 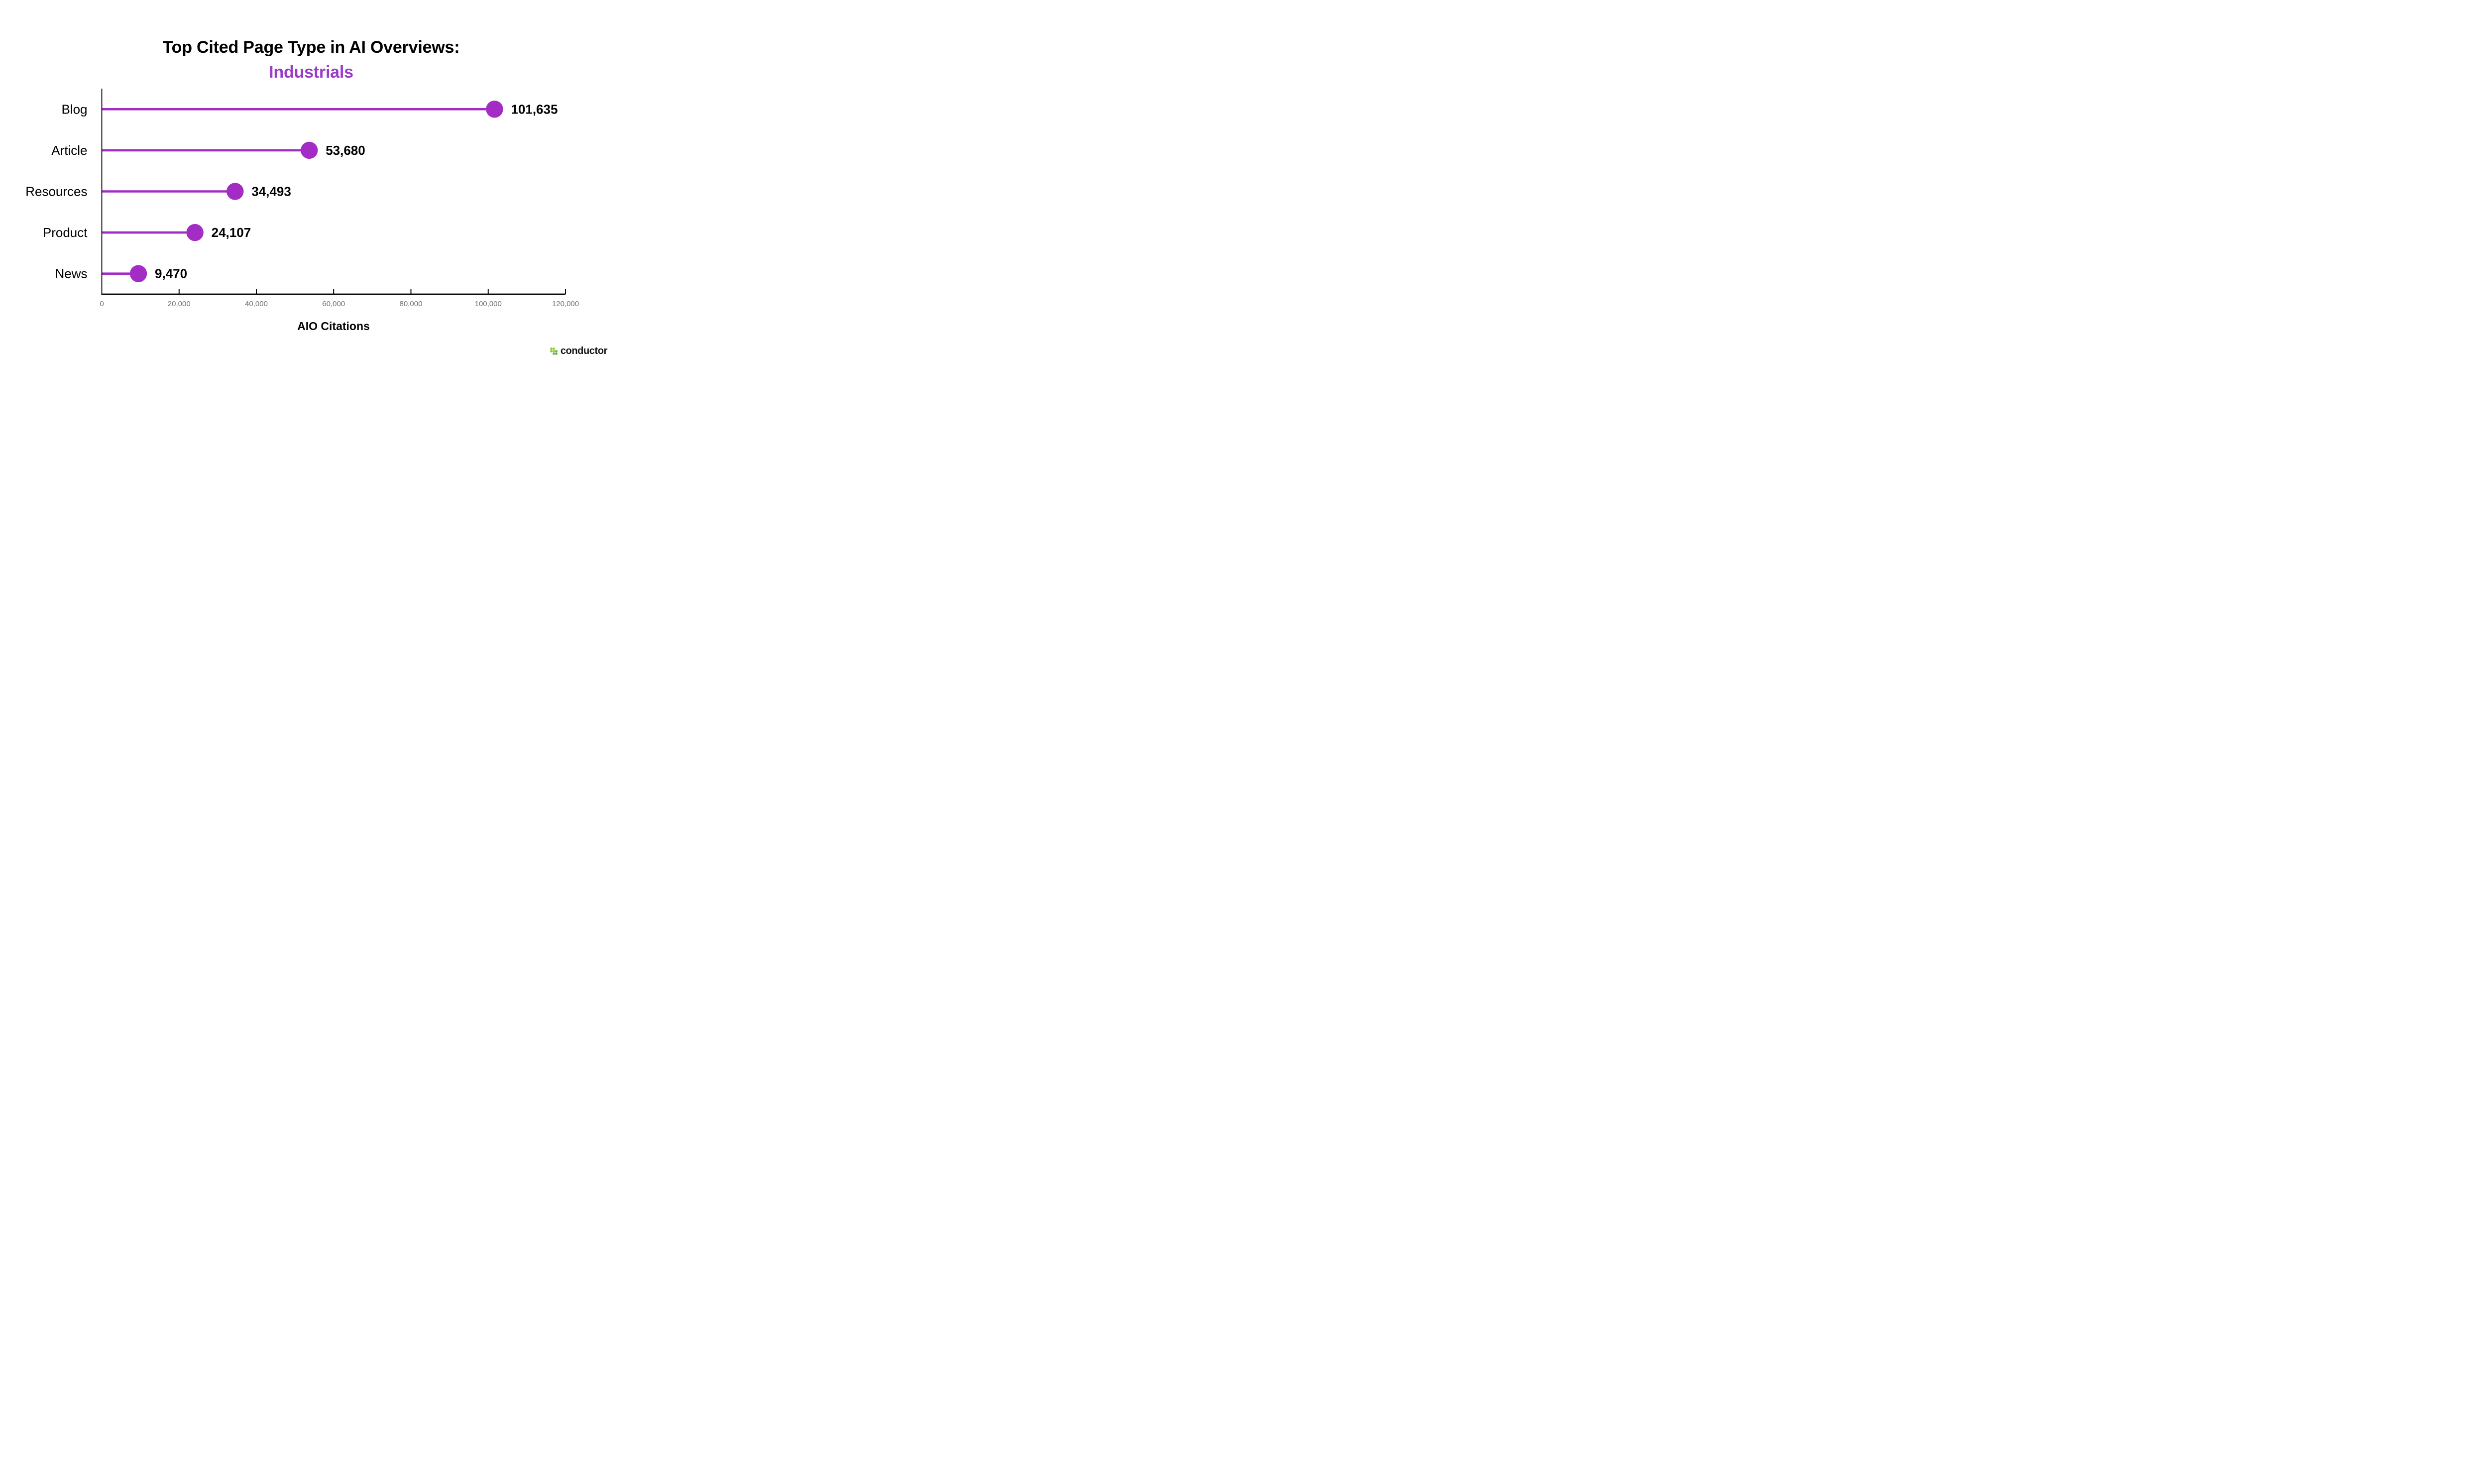 I want to click on value-label: 9,470, so click(x=171, y=273).